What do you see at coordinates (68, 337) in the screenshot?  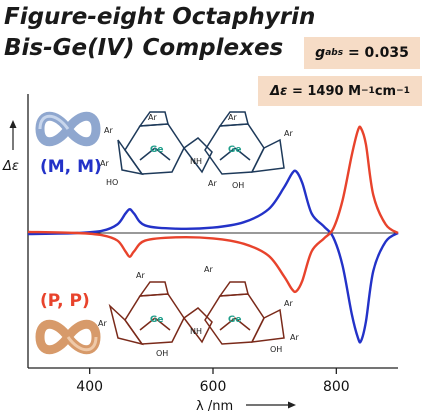 I see `infinity-symbol-orange-icon` at bounding box center [68, 337].